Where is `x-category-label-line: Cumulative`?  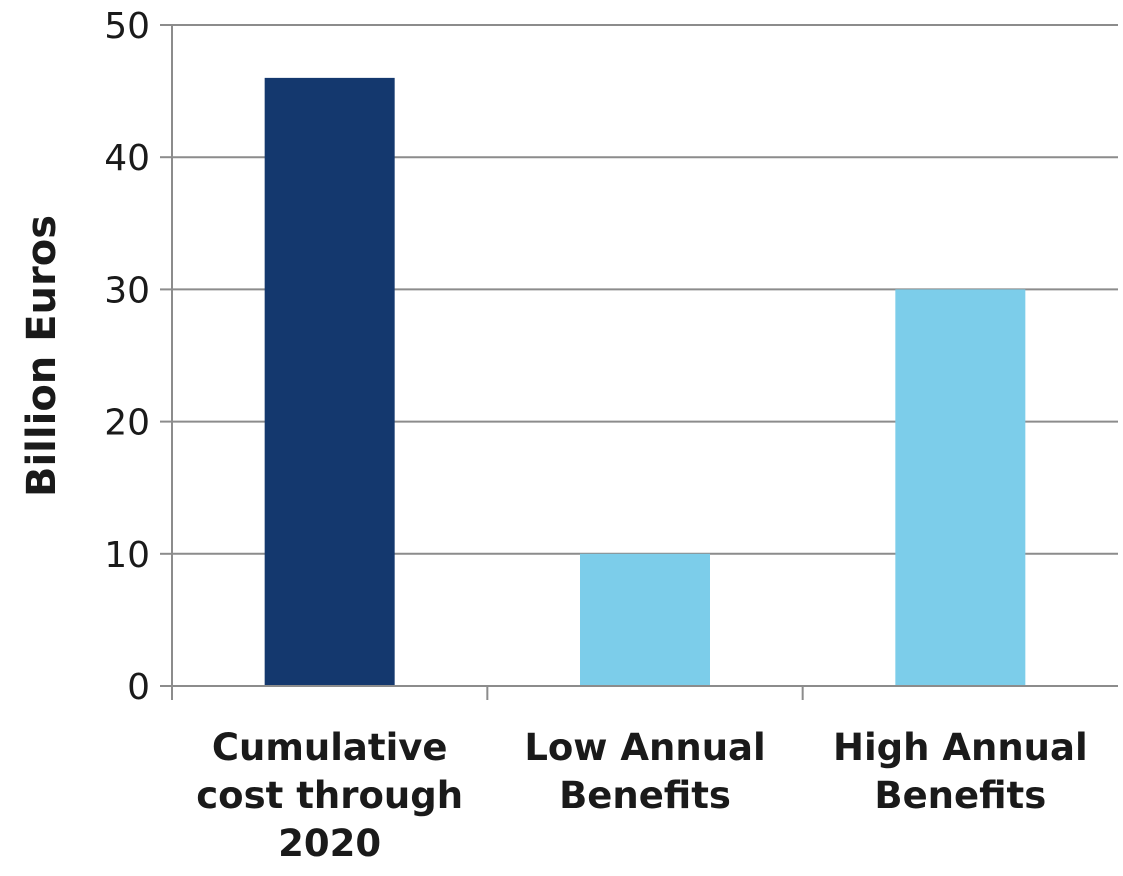 x-category-label-line: Cumulative is located at coordinates (330, 747).